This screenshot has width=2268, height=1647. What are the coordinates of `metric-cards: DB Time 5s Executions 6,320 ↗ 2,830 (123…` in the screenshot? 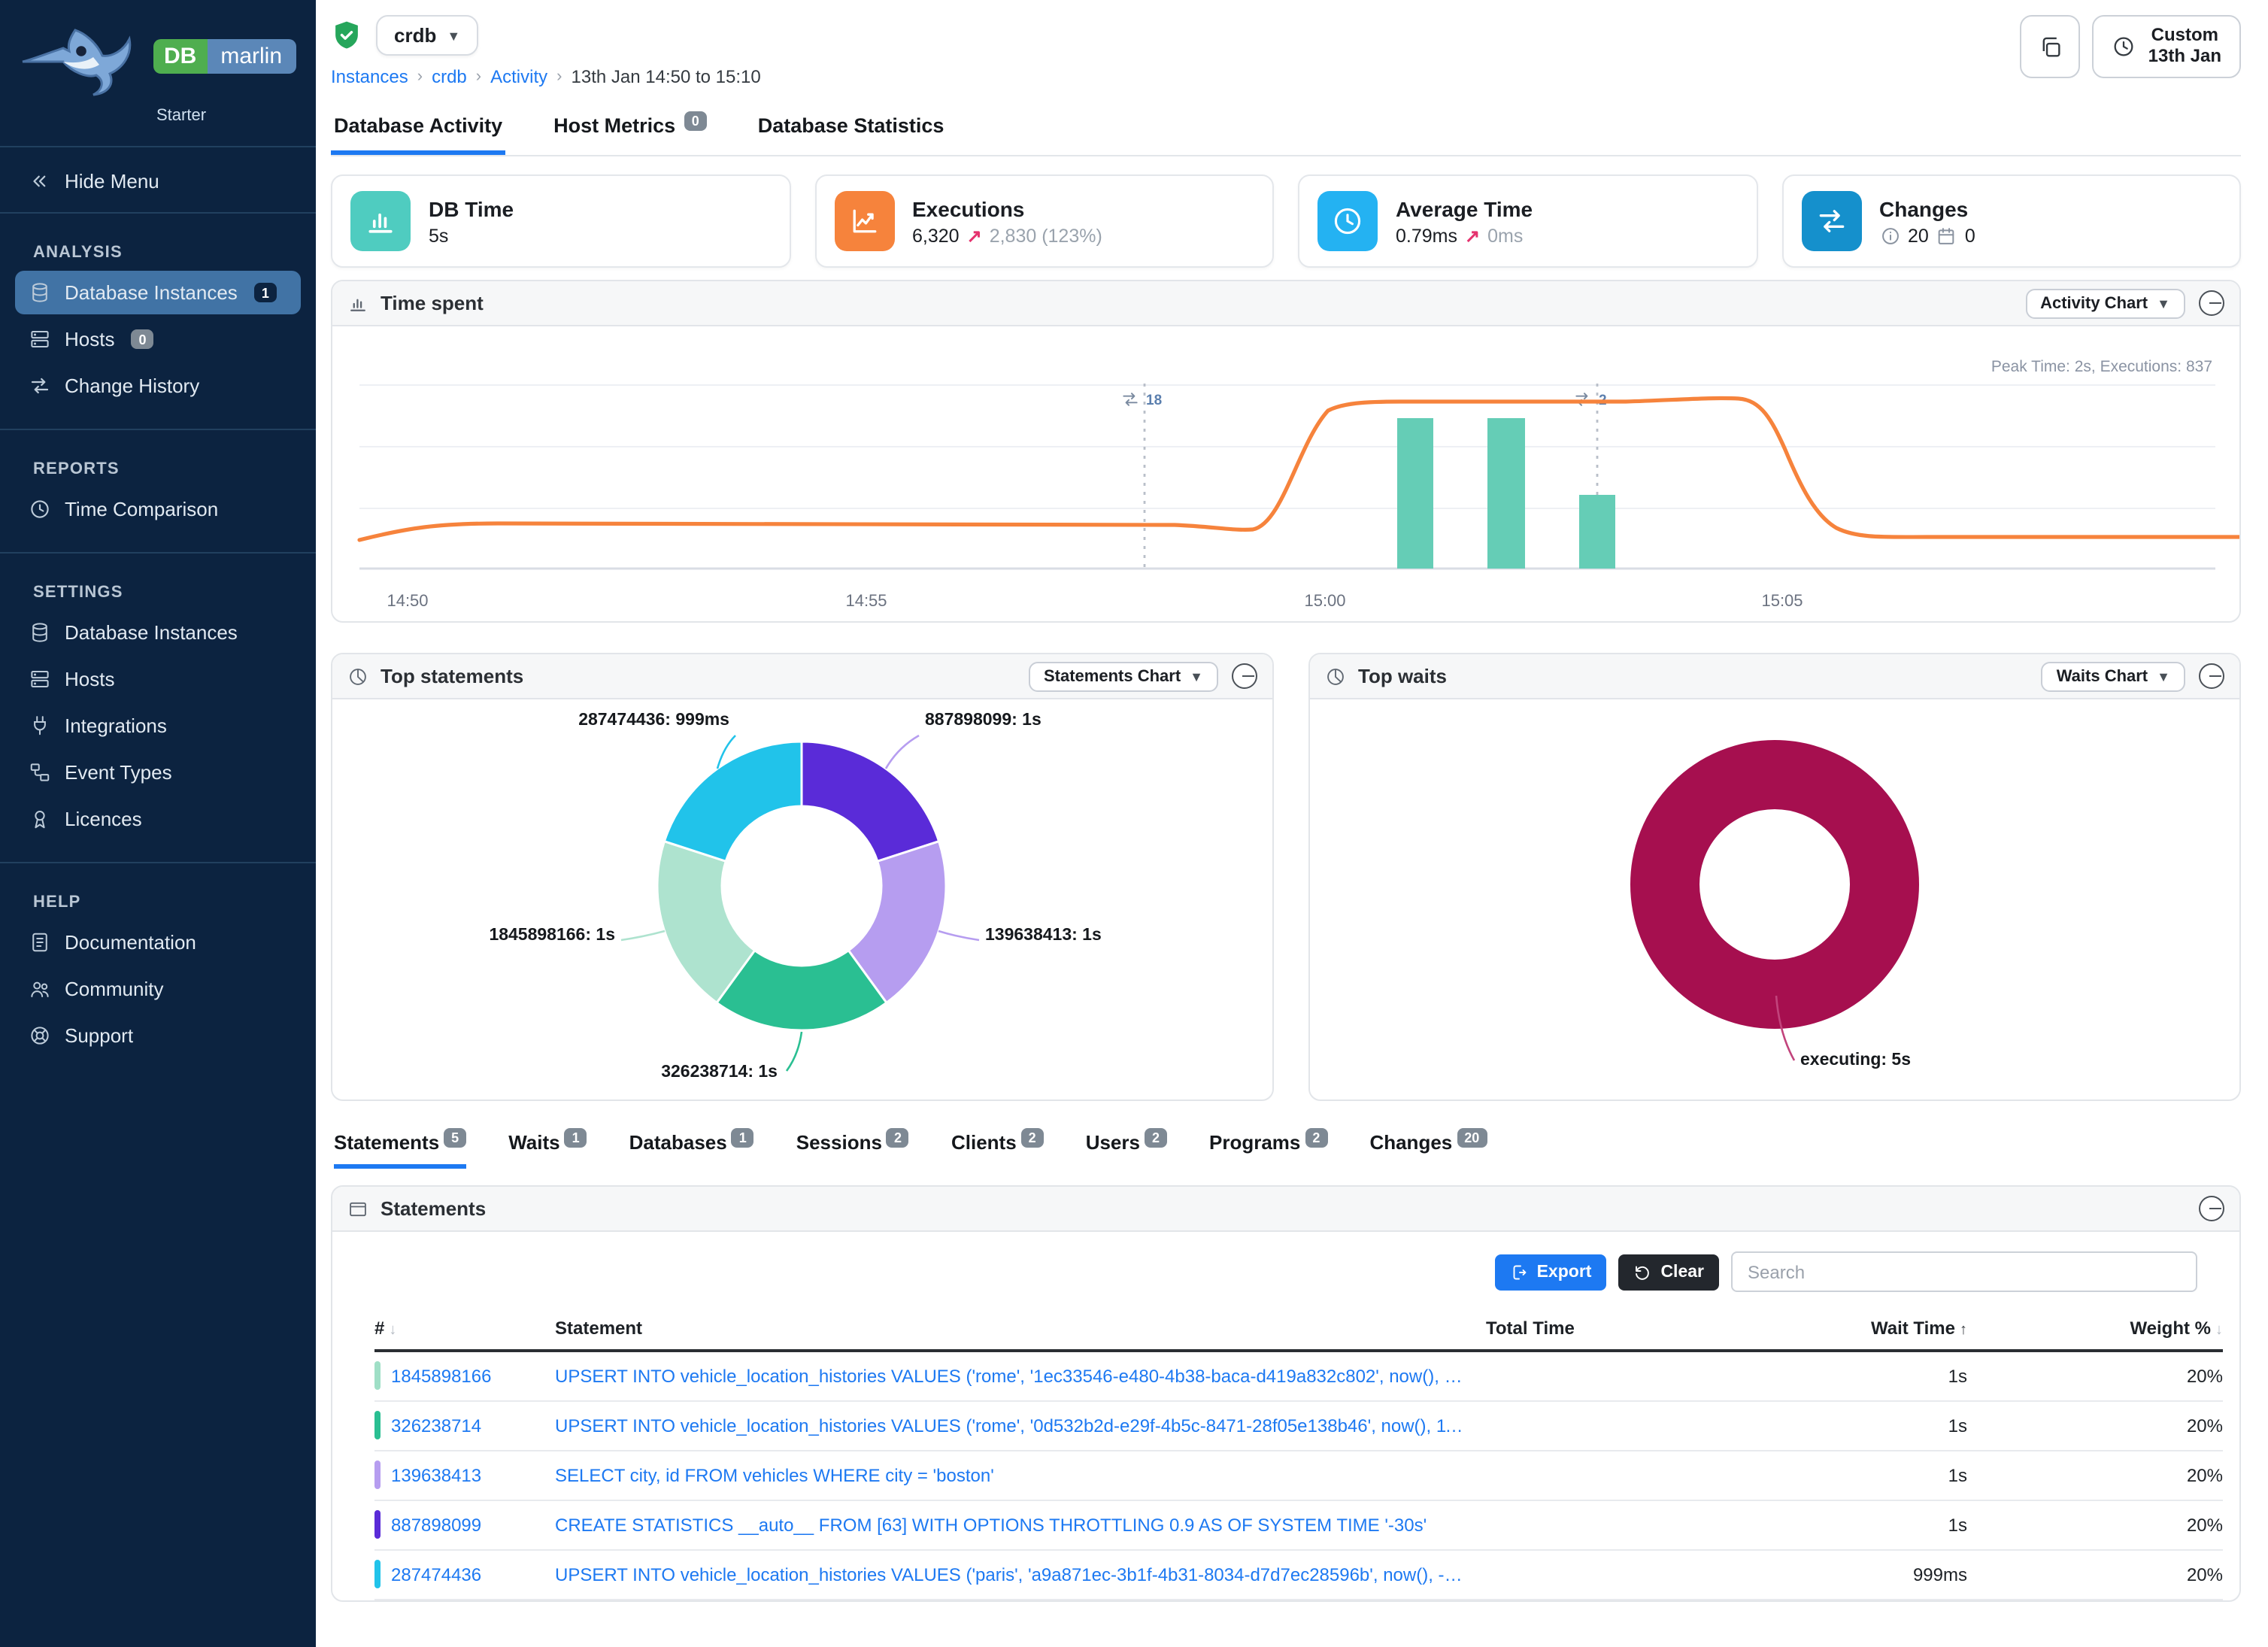 It's located at (1286, 221).